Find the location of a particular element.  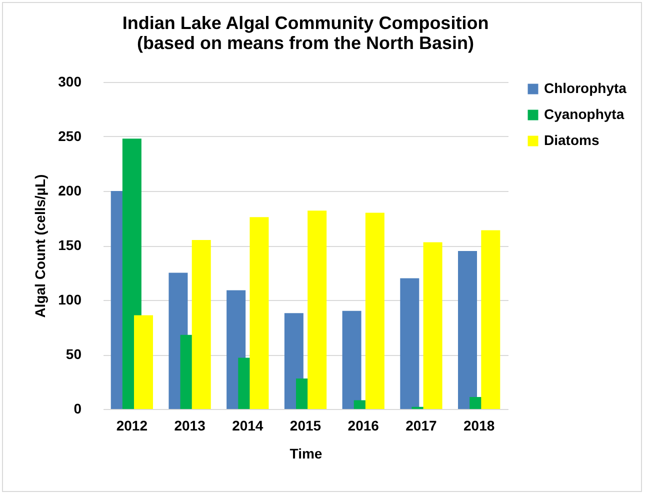

y-tick-label: 300 is located at coordinates (70, 82).